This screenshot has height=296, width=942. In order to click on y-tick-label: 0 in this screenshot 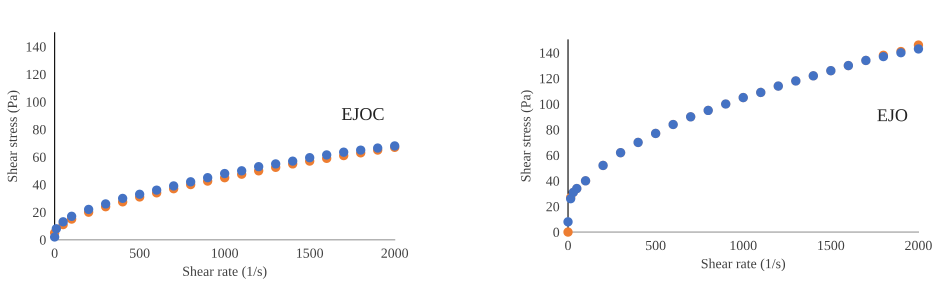, I will do `click(556, 233)`.